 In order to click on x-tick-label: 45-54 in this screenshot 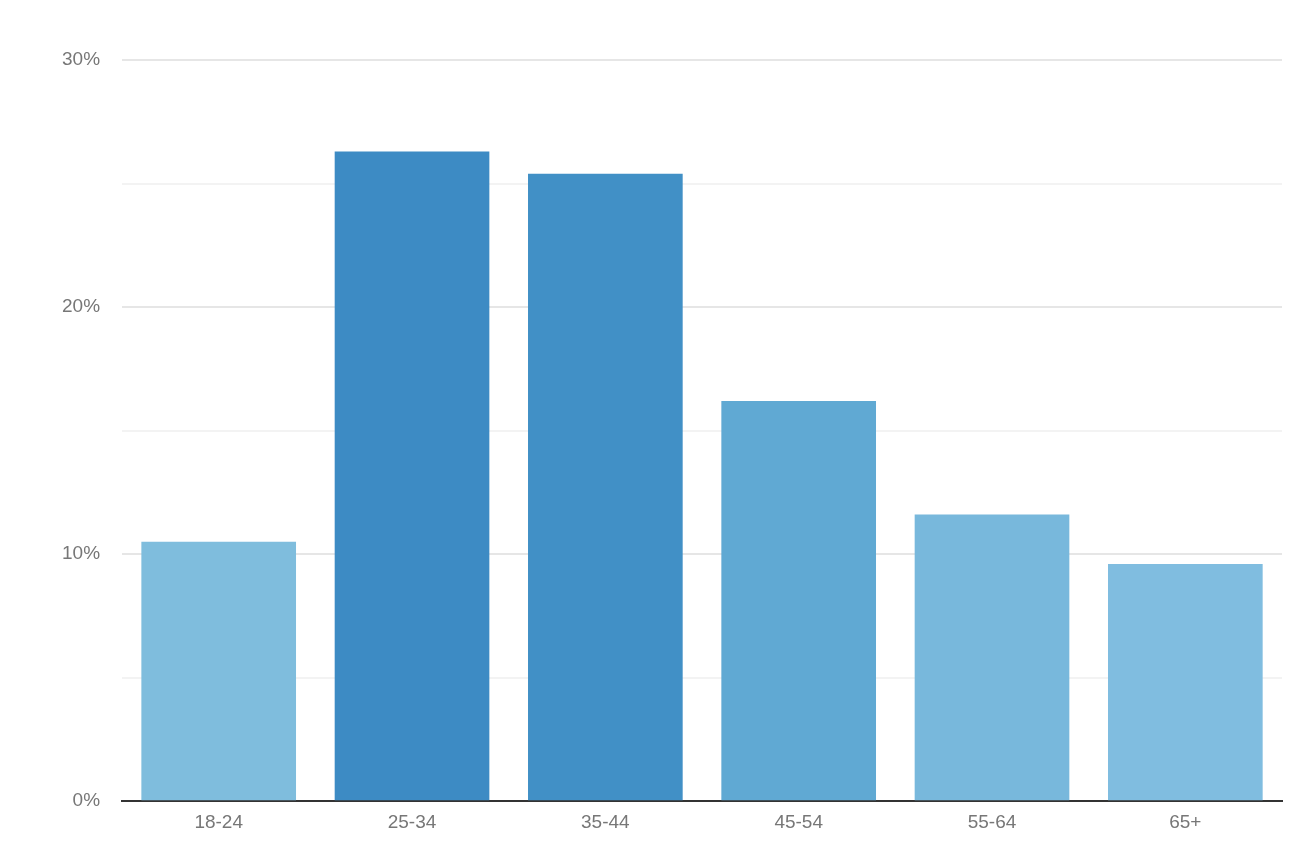, I will do `click(799, 821)`.